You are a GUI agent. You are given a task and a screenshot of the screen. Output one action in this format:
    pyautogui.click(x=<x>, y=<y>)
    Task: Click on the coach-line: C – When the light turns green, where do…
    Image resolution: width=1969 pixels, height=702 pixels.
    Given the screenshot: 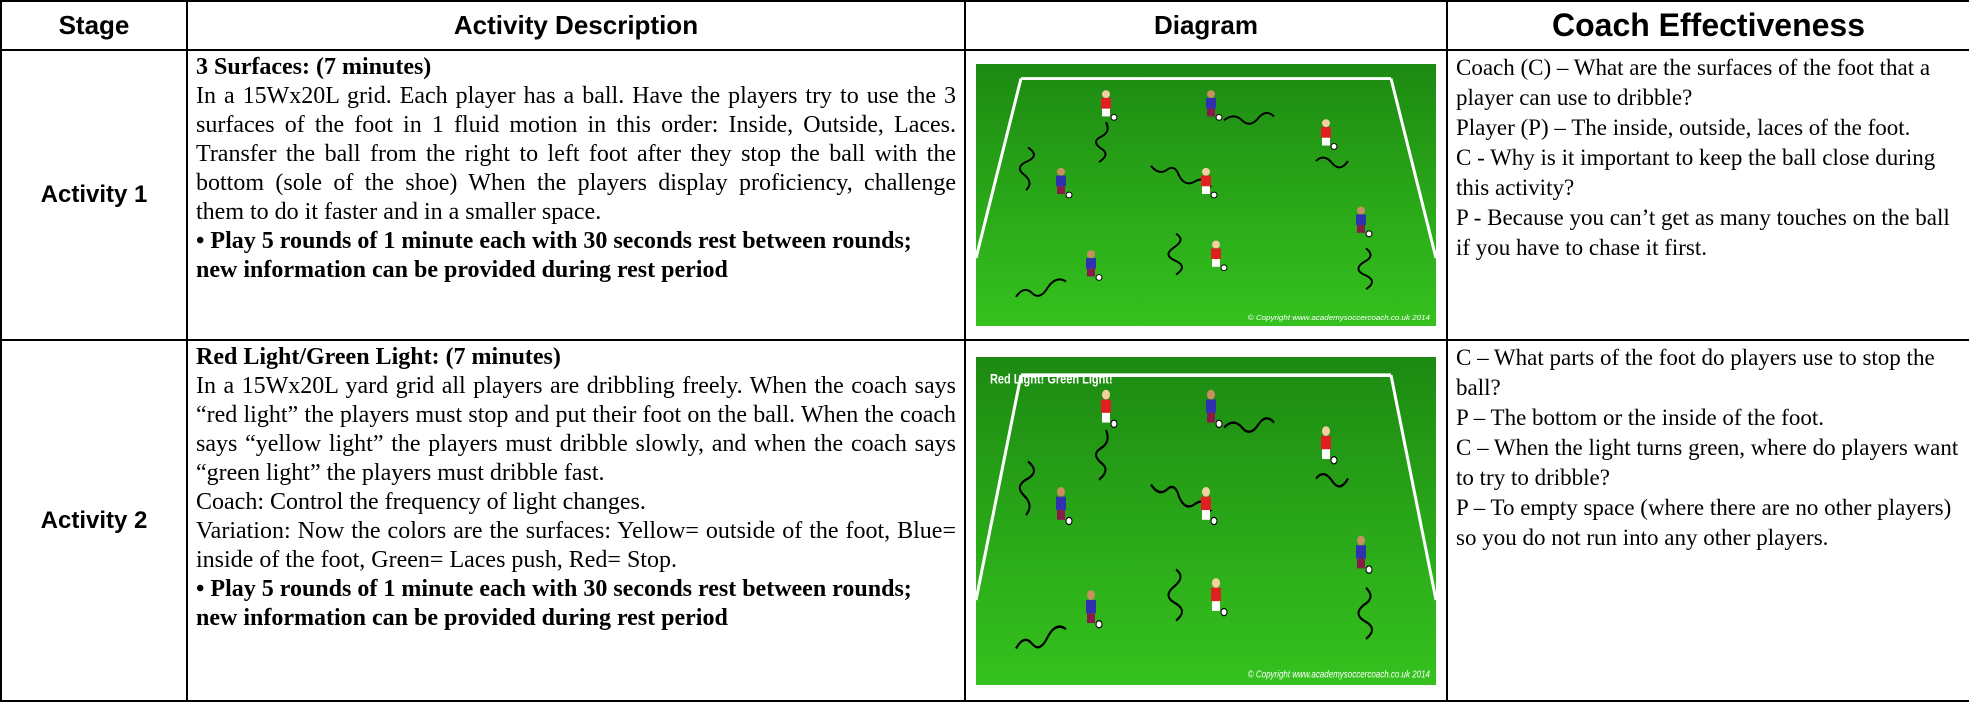 What is the action you would take?
    pyautogui.click(x=1707, y=463)
    